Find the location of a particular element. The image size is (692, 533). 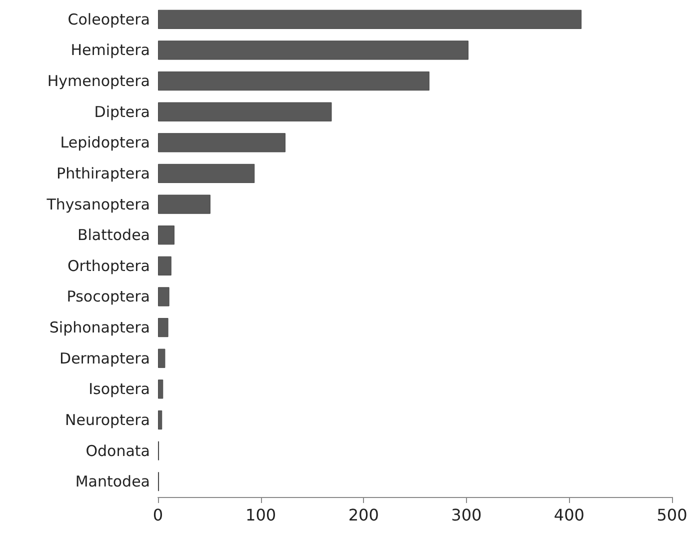

y-tick-label: Dermaptera is located at coordinates (105, 358).